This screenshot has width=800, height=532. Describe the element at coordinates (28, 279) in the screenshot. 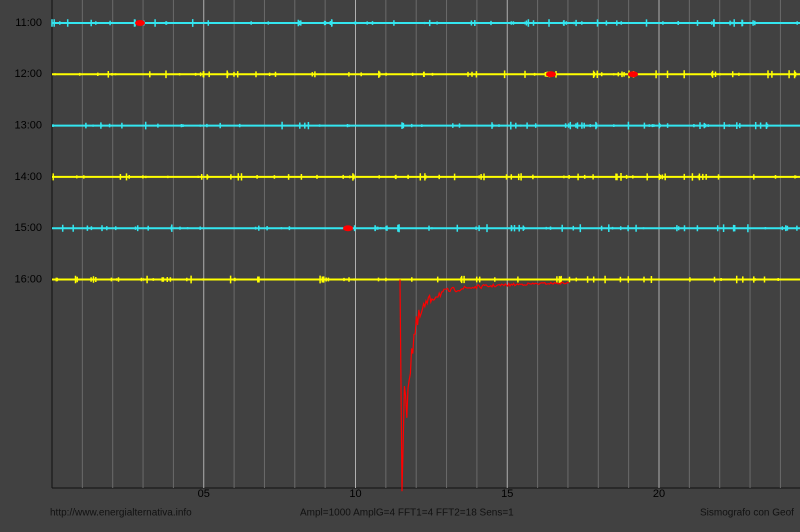

I see `trace-label: 16:00` at that location.